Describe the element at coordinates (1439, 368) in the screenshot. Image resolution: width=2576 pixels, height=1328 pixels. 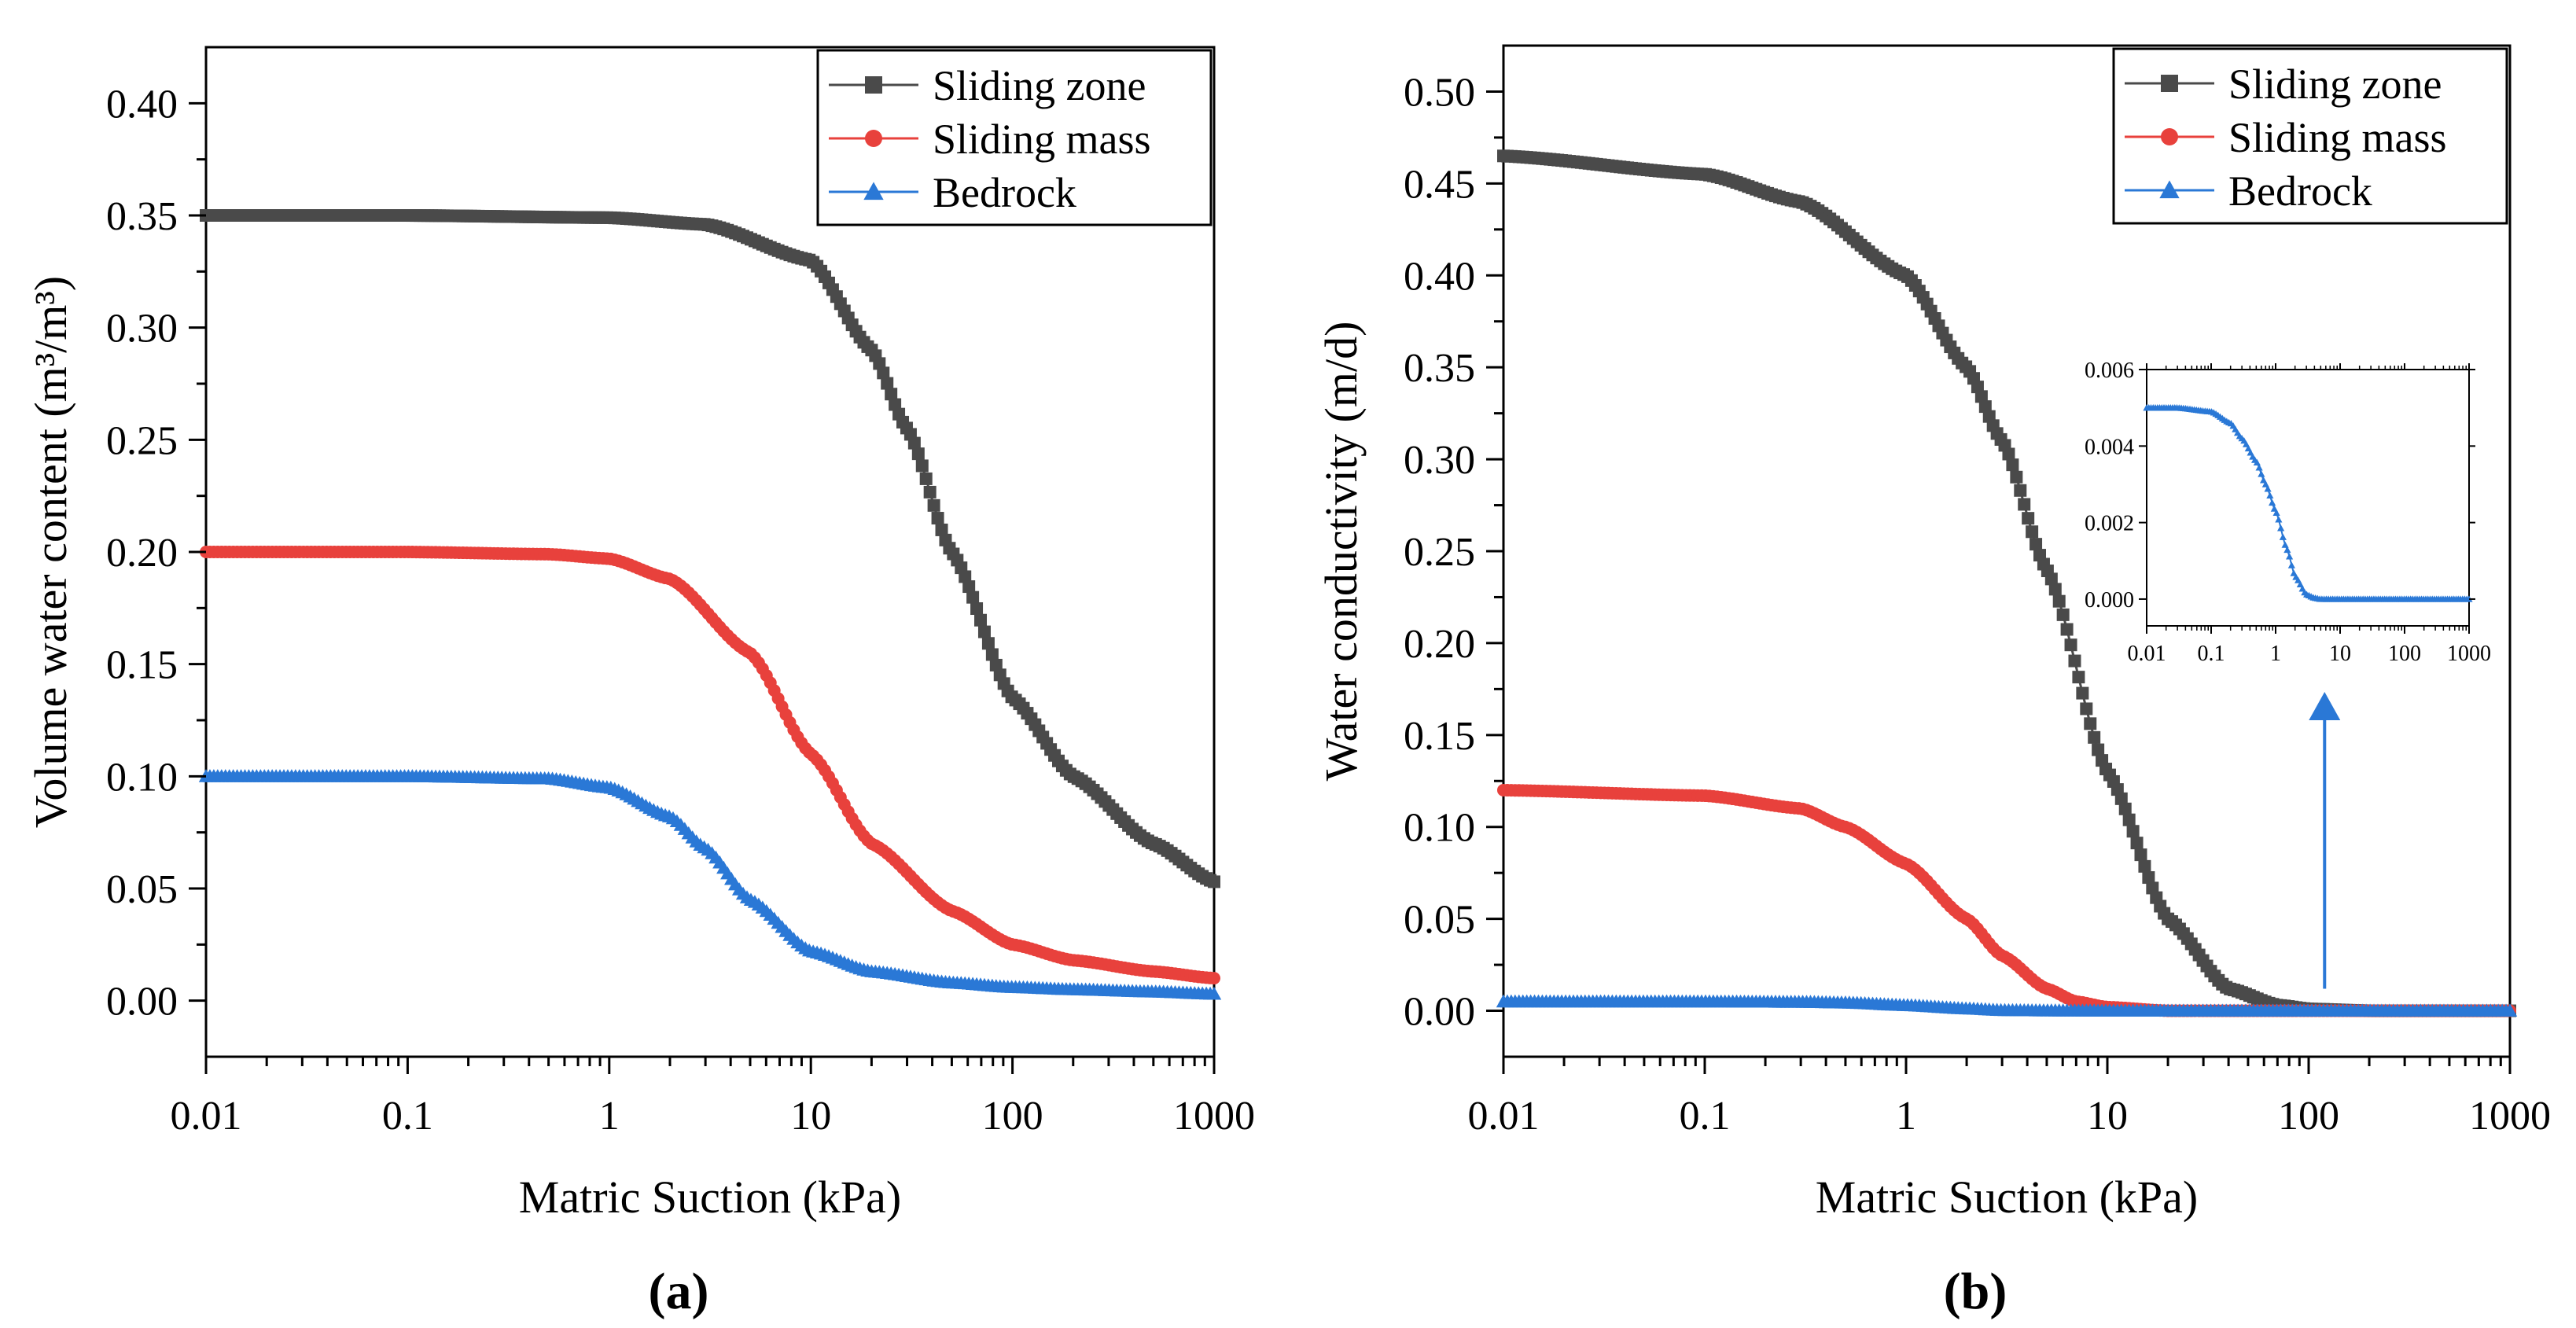
I see `y-tick-label: 0.35` at that location.